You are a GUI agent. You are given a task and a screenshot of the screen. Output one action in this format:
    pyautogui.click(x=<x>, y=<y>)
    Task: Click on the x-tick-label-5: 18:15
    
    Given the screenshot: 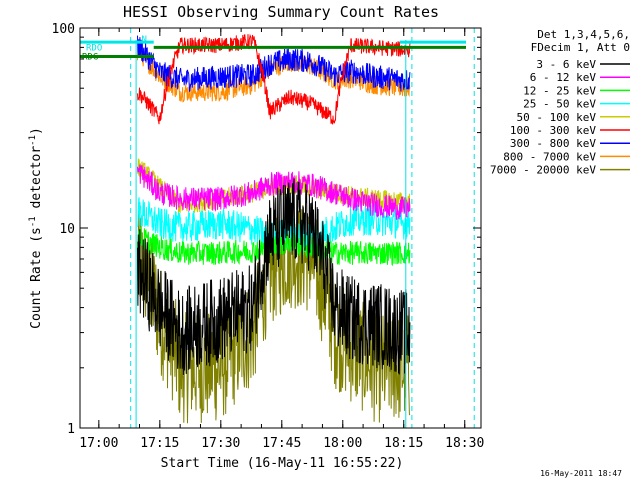 What is the action you would take?
    pyautogui.click(x=403, y=443)
    